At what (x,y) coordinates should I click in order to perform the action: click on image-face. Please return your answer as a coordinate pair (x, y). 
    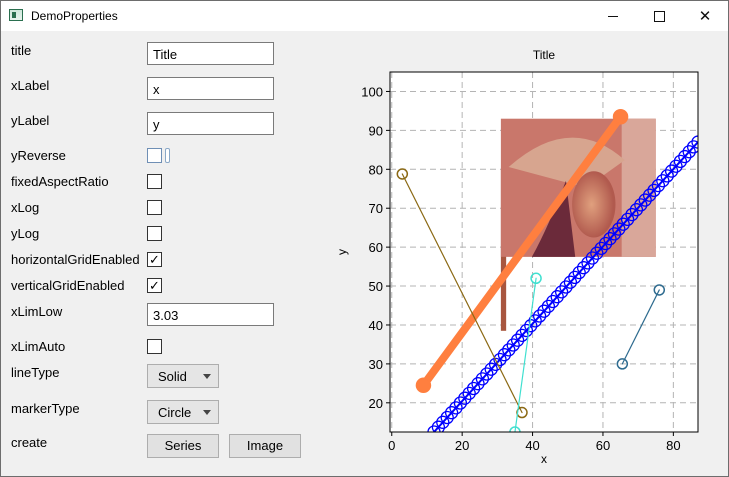
    Looking at the image, I should click on (594, 204).